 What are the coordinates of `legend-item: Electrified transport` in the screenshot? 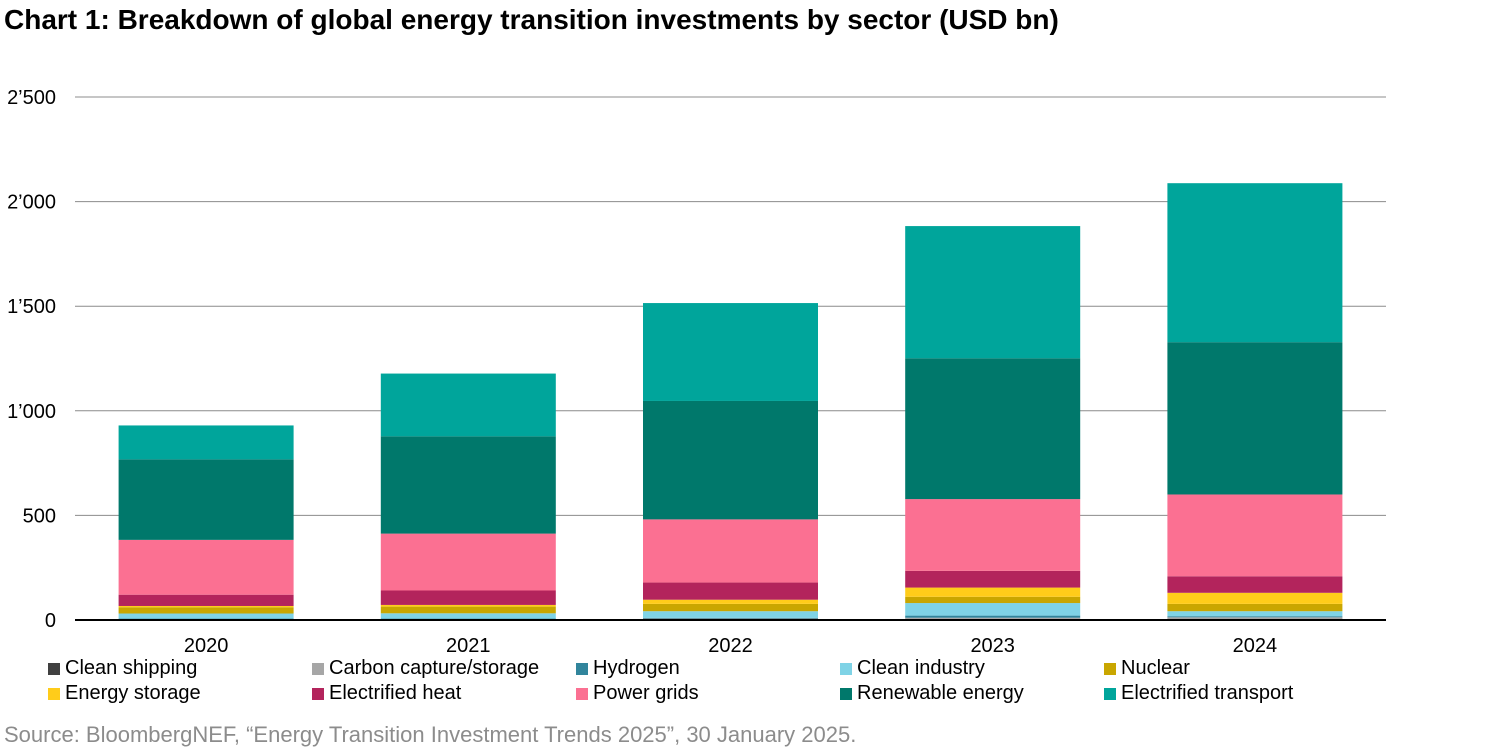 It's located at (1236, 693).